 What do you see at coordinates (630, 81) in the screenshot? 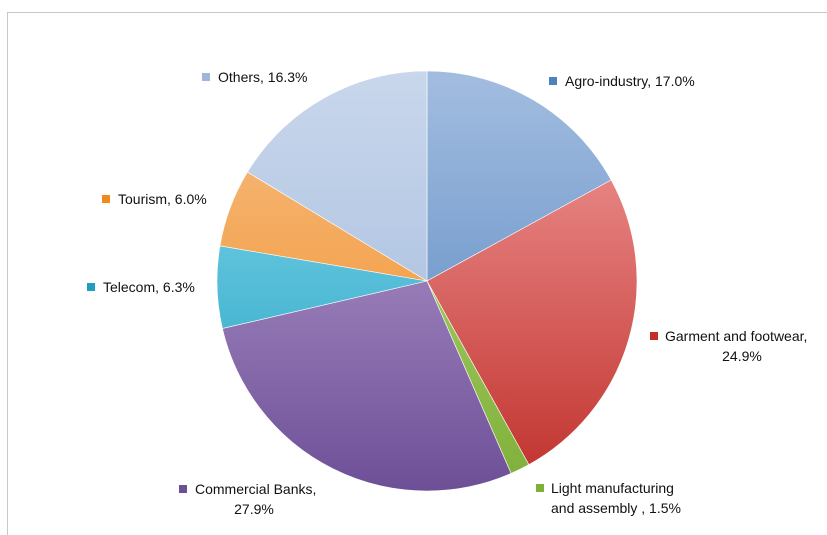
I see `data-label-agro-industry: Agro-industry, 17.0%` at bounding box center [630, 81].